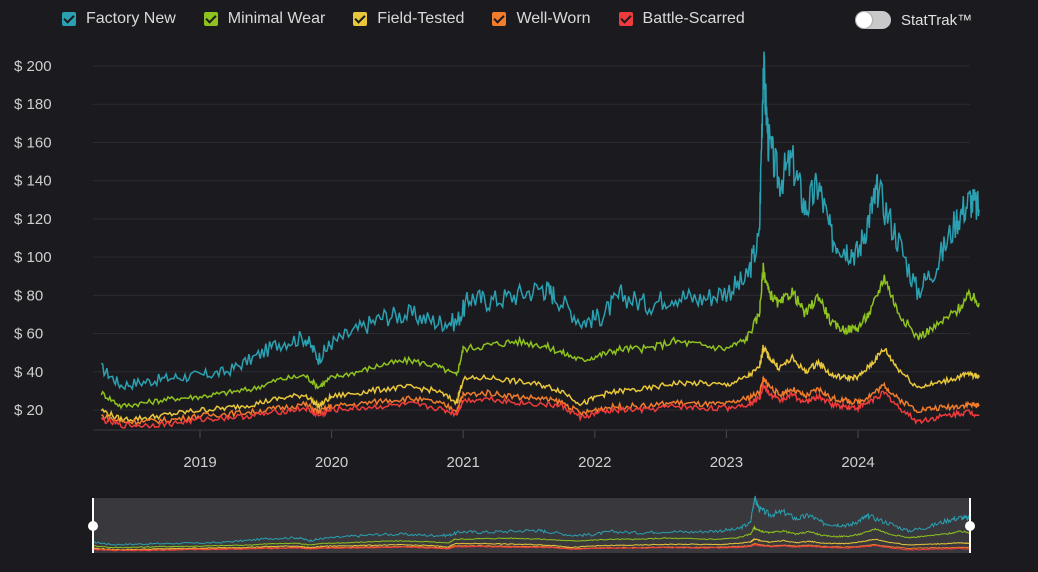 The width and height of the screenshot is (1038, 572). What do you see at coordinates (28, 410) in the screenshot?
I see `y-tick-label: $ 20` at bounding box center [28, 410].